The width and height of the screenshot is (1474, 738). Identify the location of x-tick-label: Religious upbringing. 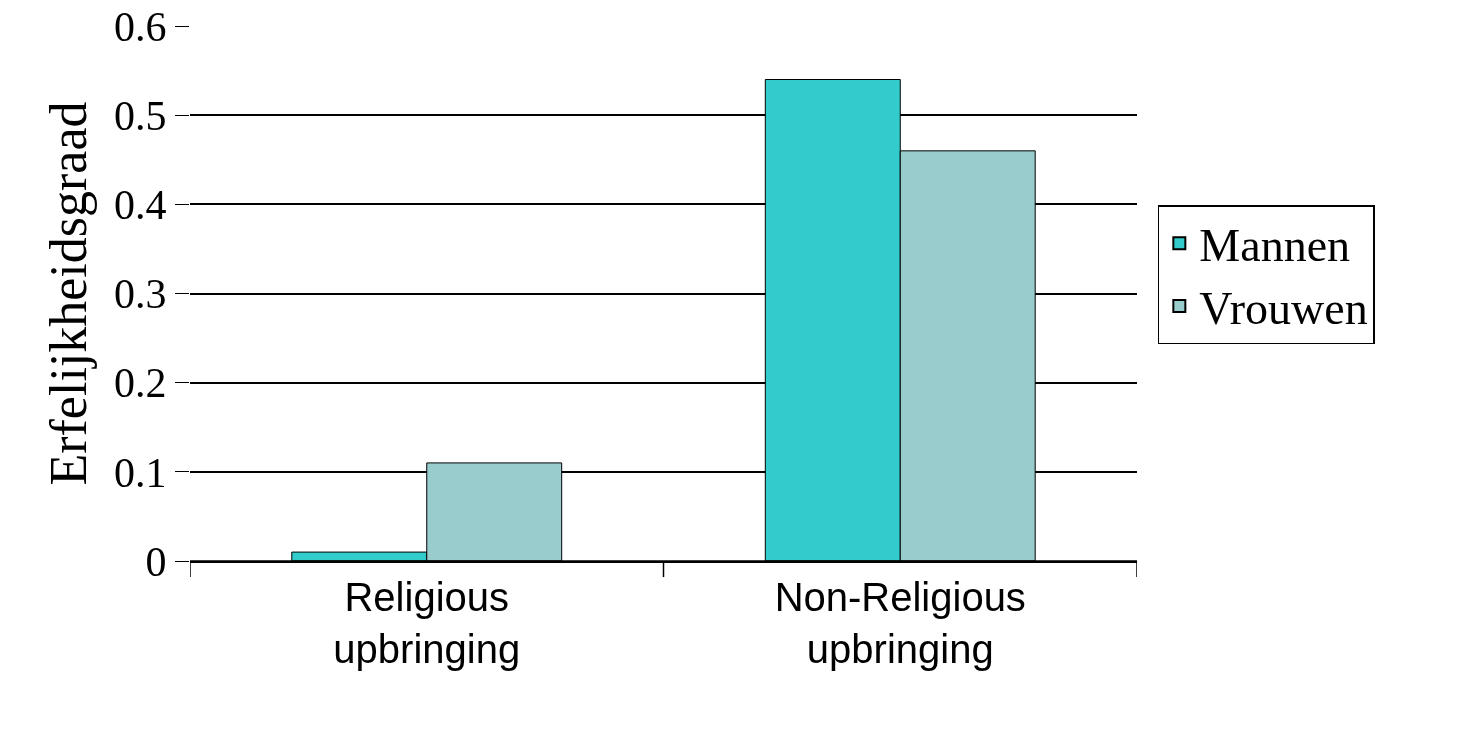
(427, 622).